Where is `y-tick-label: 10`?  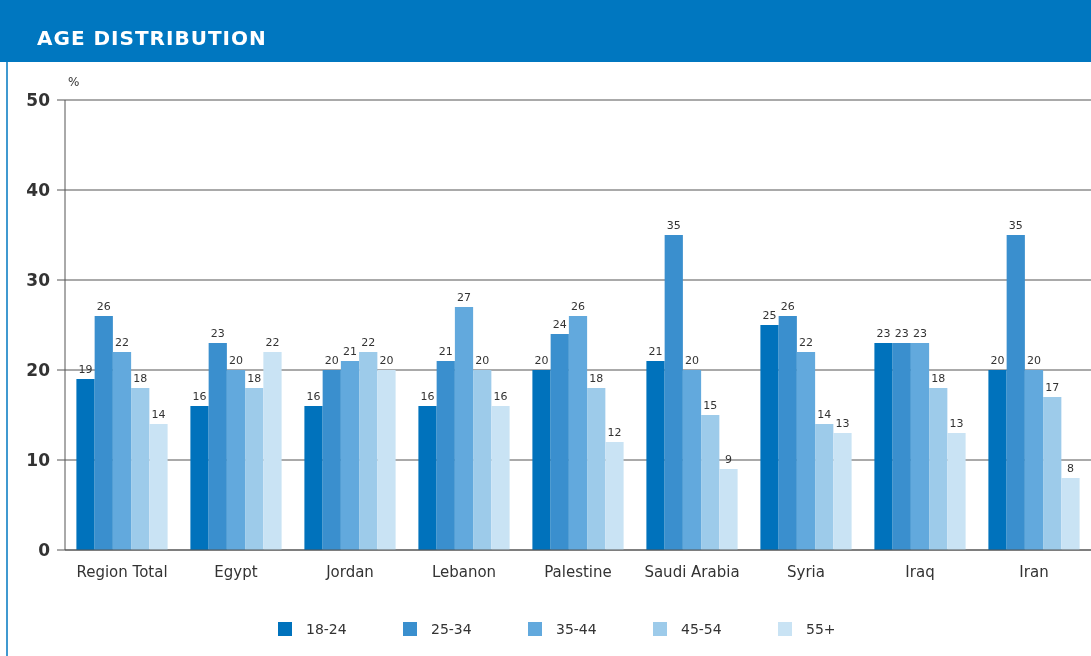
y-tick-label: 10 is located at coordinates (38, 460).